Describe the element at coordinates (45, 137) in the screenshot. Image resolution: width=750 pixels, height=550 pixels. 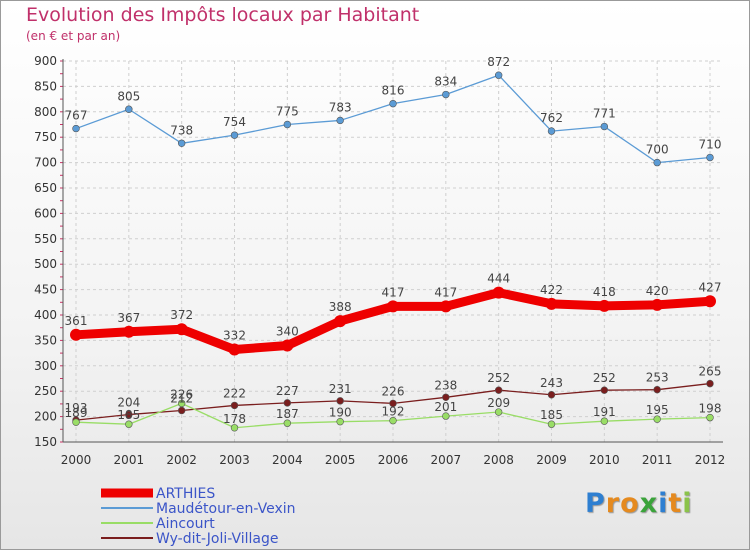
I see `y-tick-label: 750` at that location.